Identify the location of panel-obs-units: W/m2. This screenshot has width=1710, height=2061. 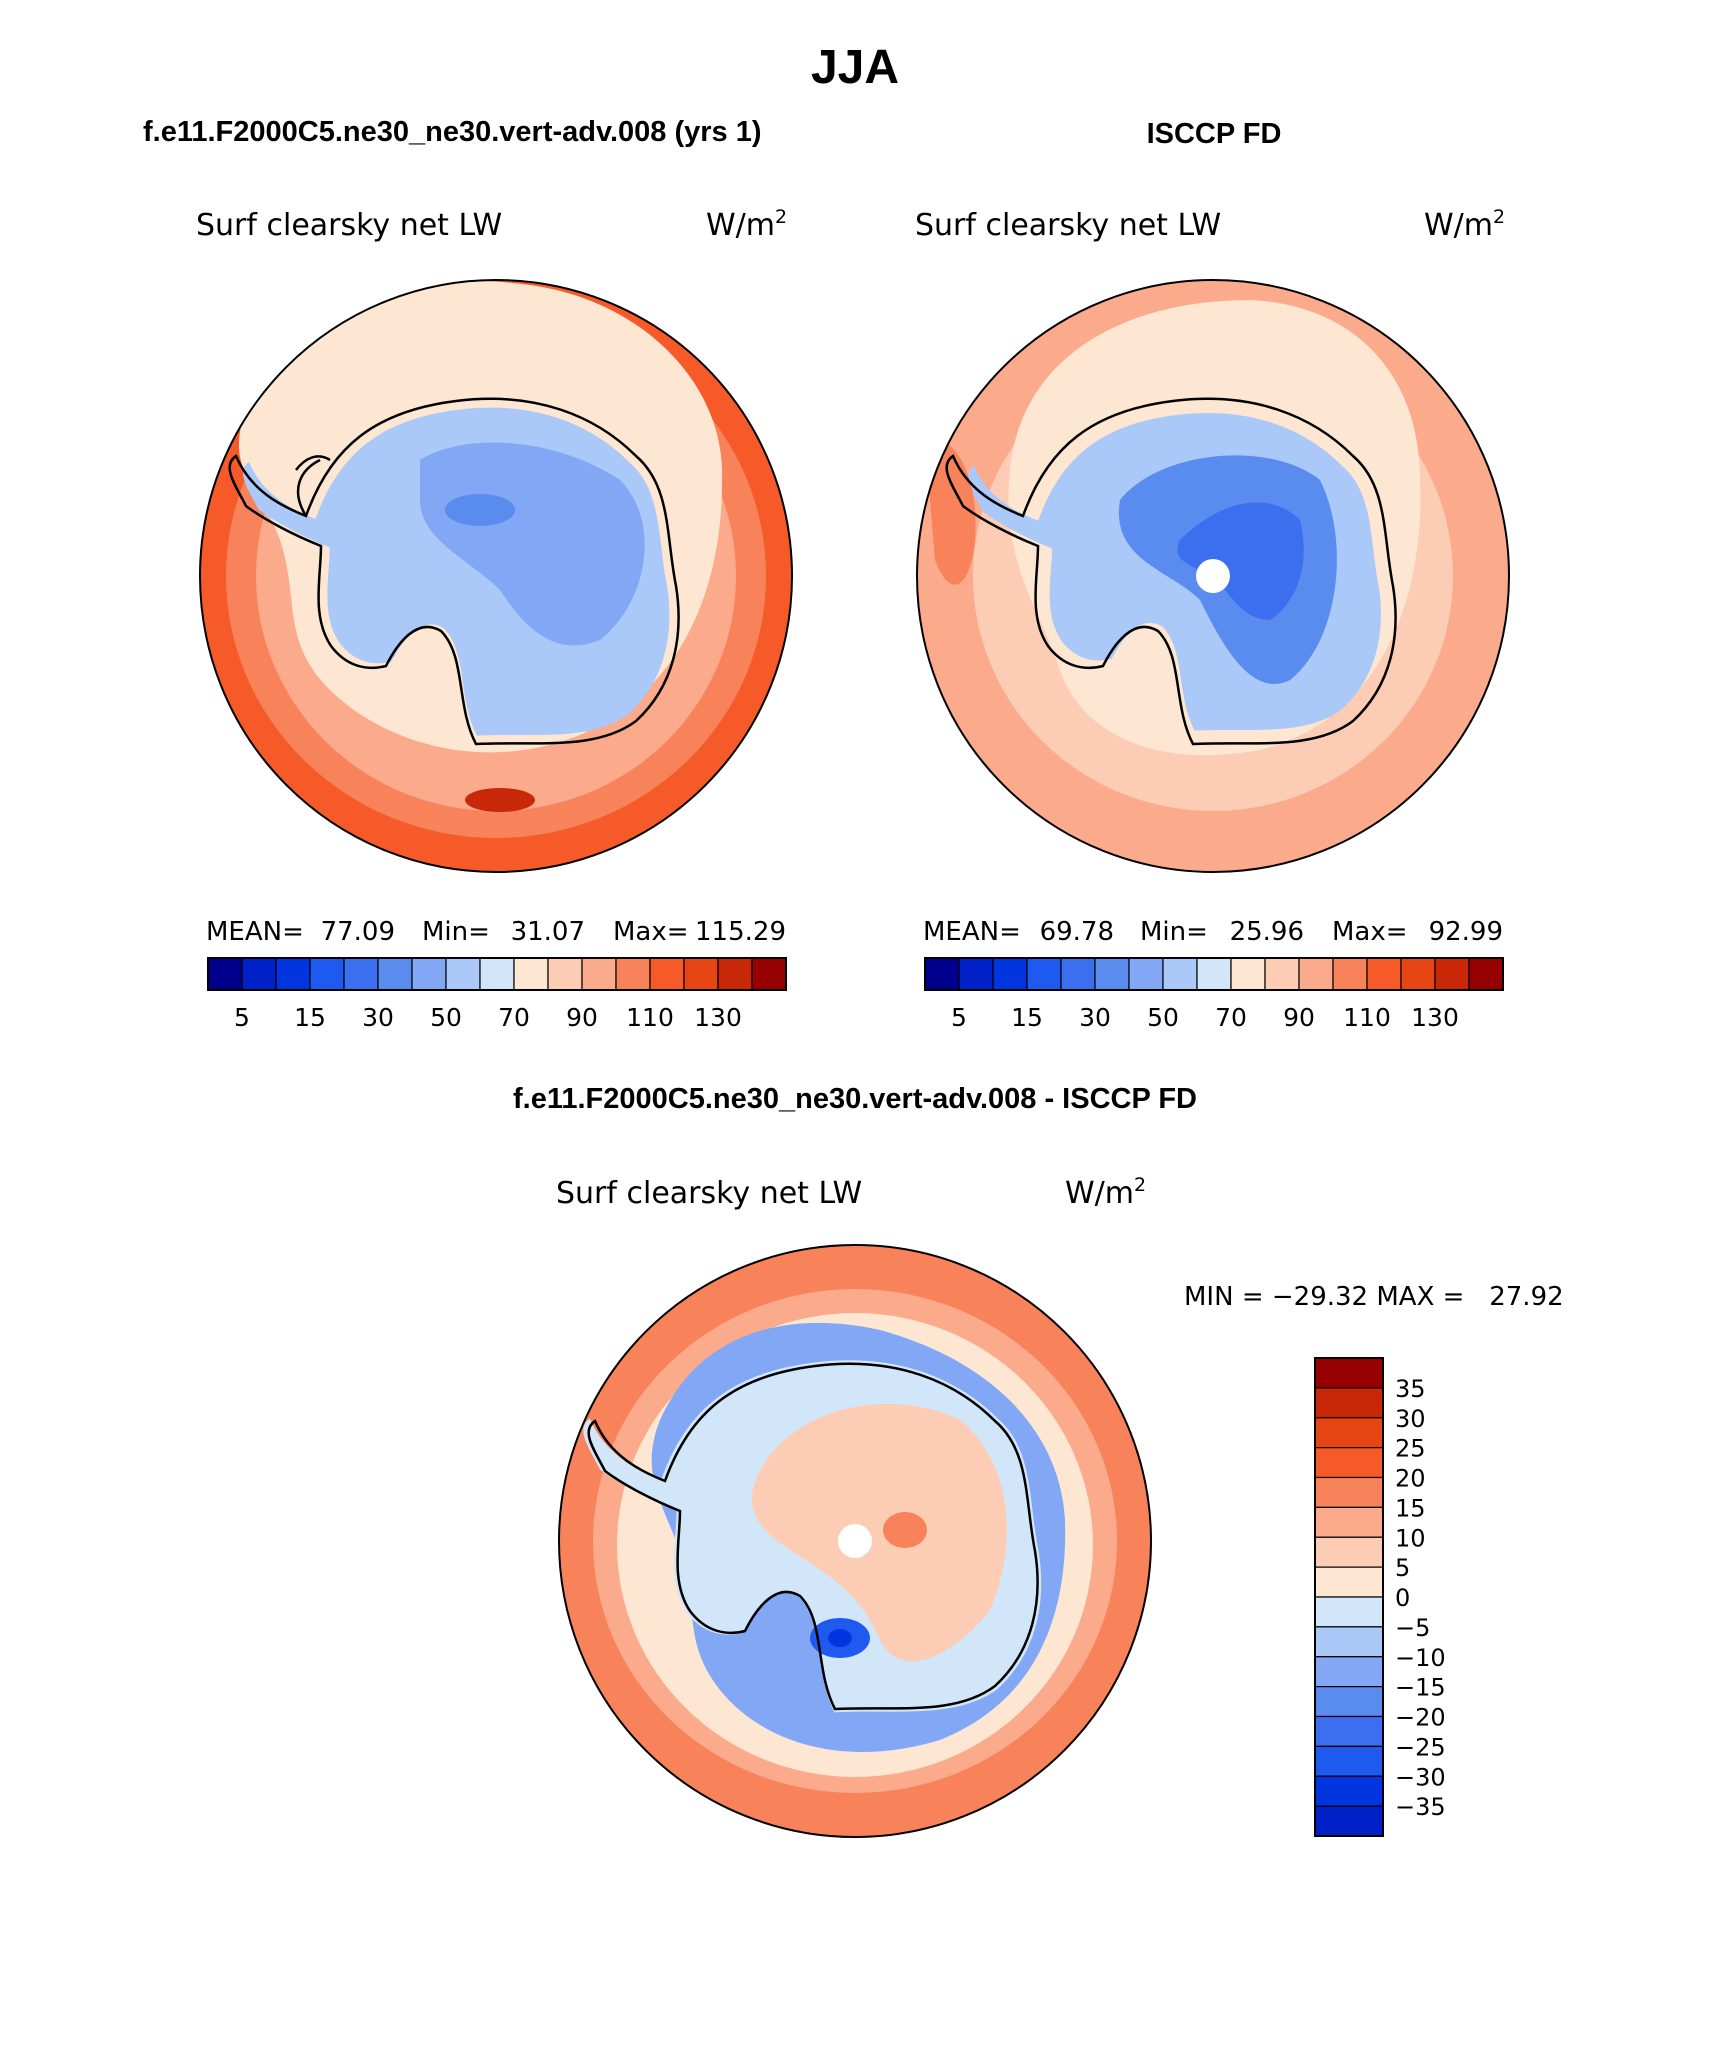
(1464, 224).